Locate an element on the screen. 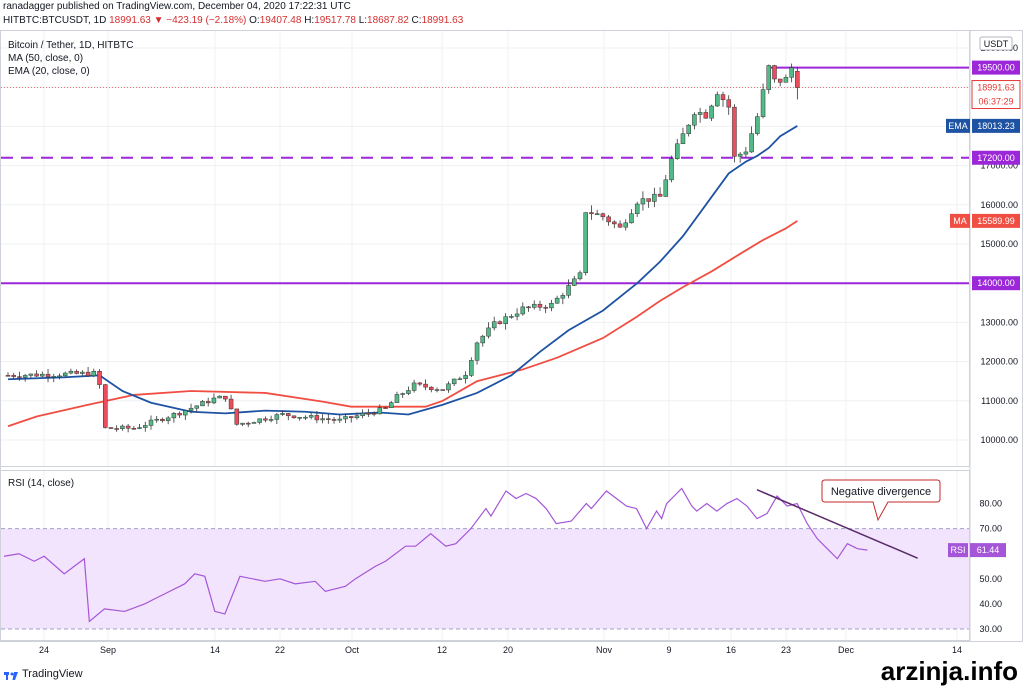  price-change: ▼ −423.19 (−2.18%) is located at coordinates (200, 20).